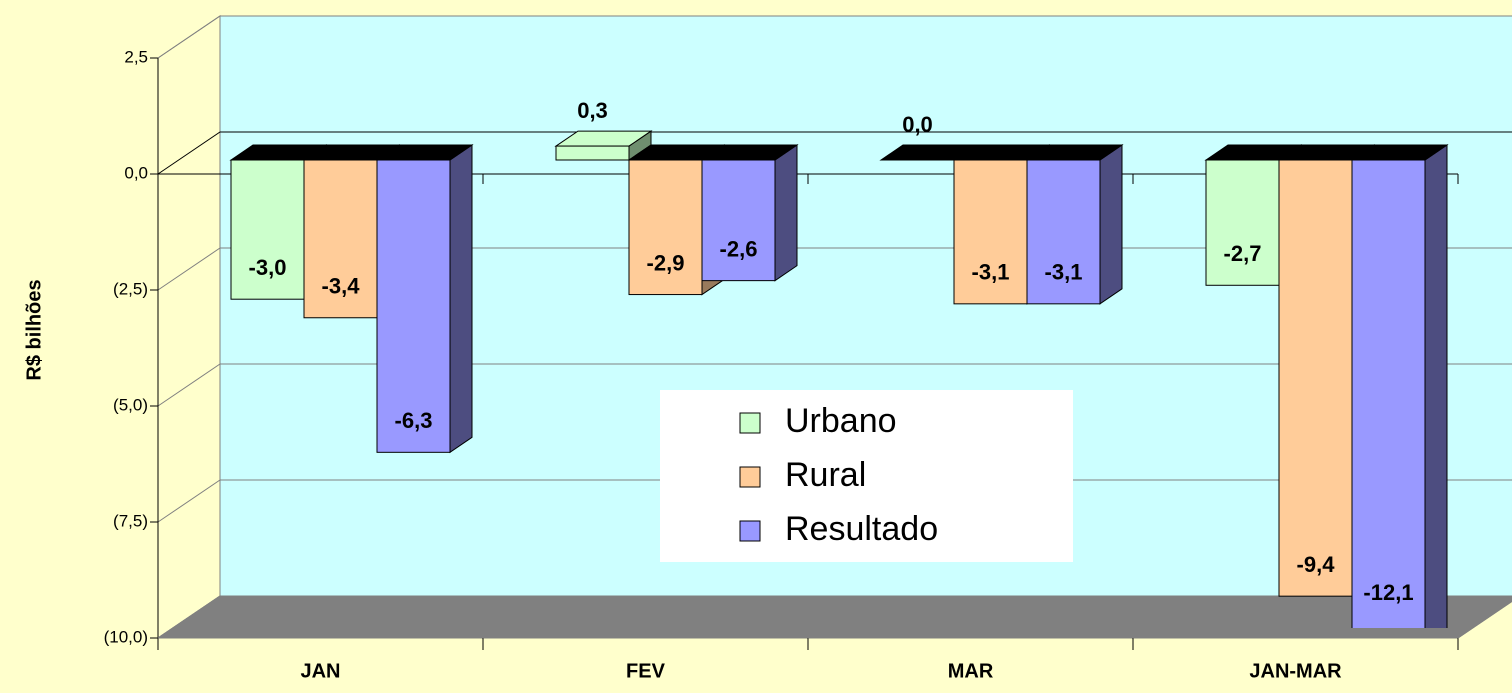 Image resolution: width=1512 pixels, height=693 pixels. What do you see at coordinates (834, 153) in the screenshot?
I see `zero-line-back` at bounding box center [834, 153].